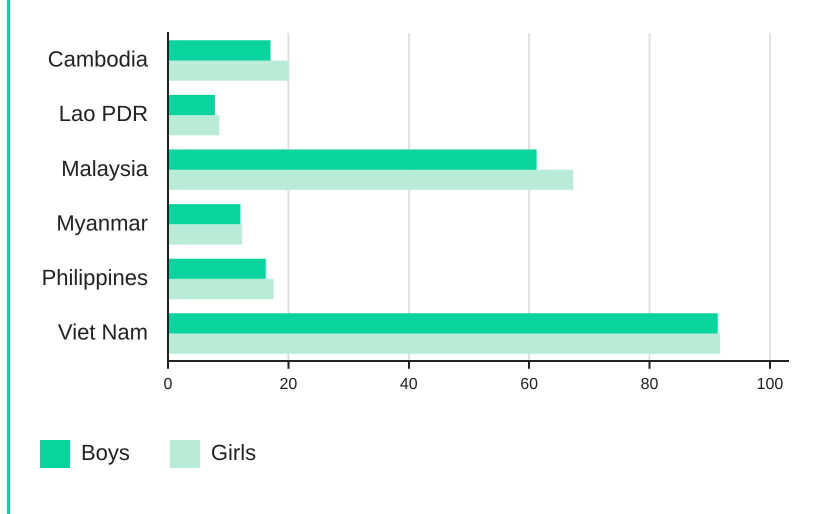 The width and height of the screenshot is (815, 514). What do you see at coordinates (288, 384) in the screenshot?
I see `x-tick-label: 20` at bounding box center [288, 384].